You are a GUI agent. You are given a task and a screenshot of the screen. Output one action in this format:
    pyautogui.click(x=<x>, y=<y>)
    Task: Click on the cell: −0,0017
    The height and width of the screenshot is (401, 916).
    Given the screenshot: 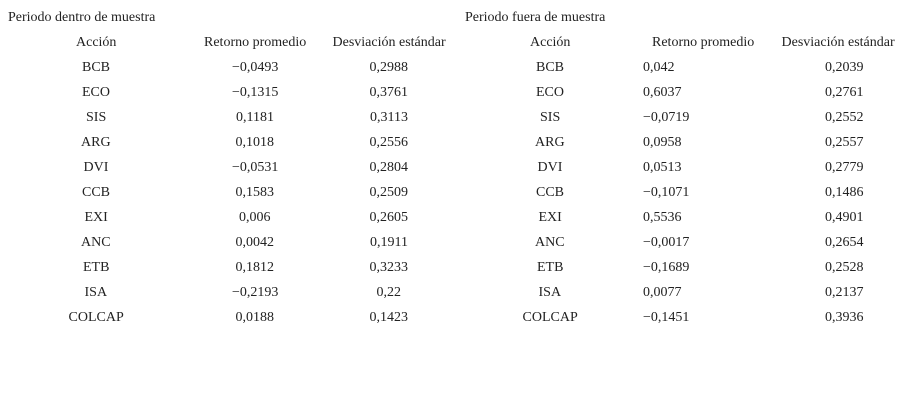 What is the action you would take?
    pyautogui.click(x=666, y=242)
    